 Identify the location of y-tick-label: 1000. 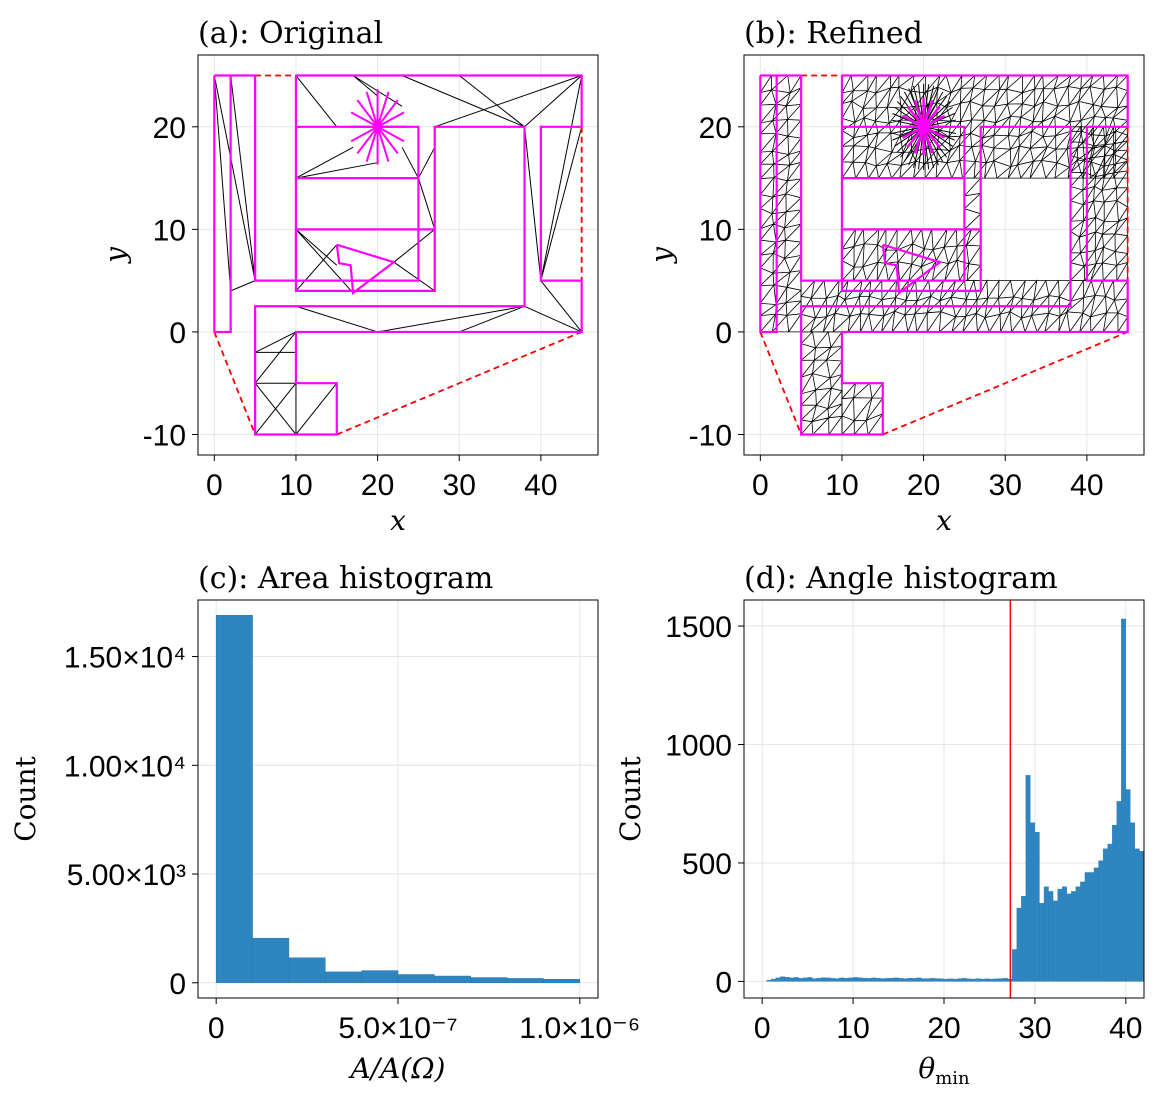
(698, 746).